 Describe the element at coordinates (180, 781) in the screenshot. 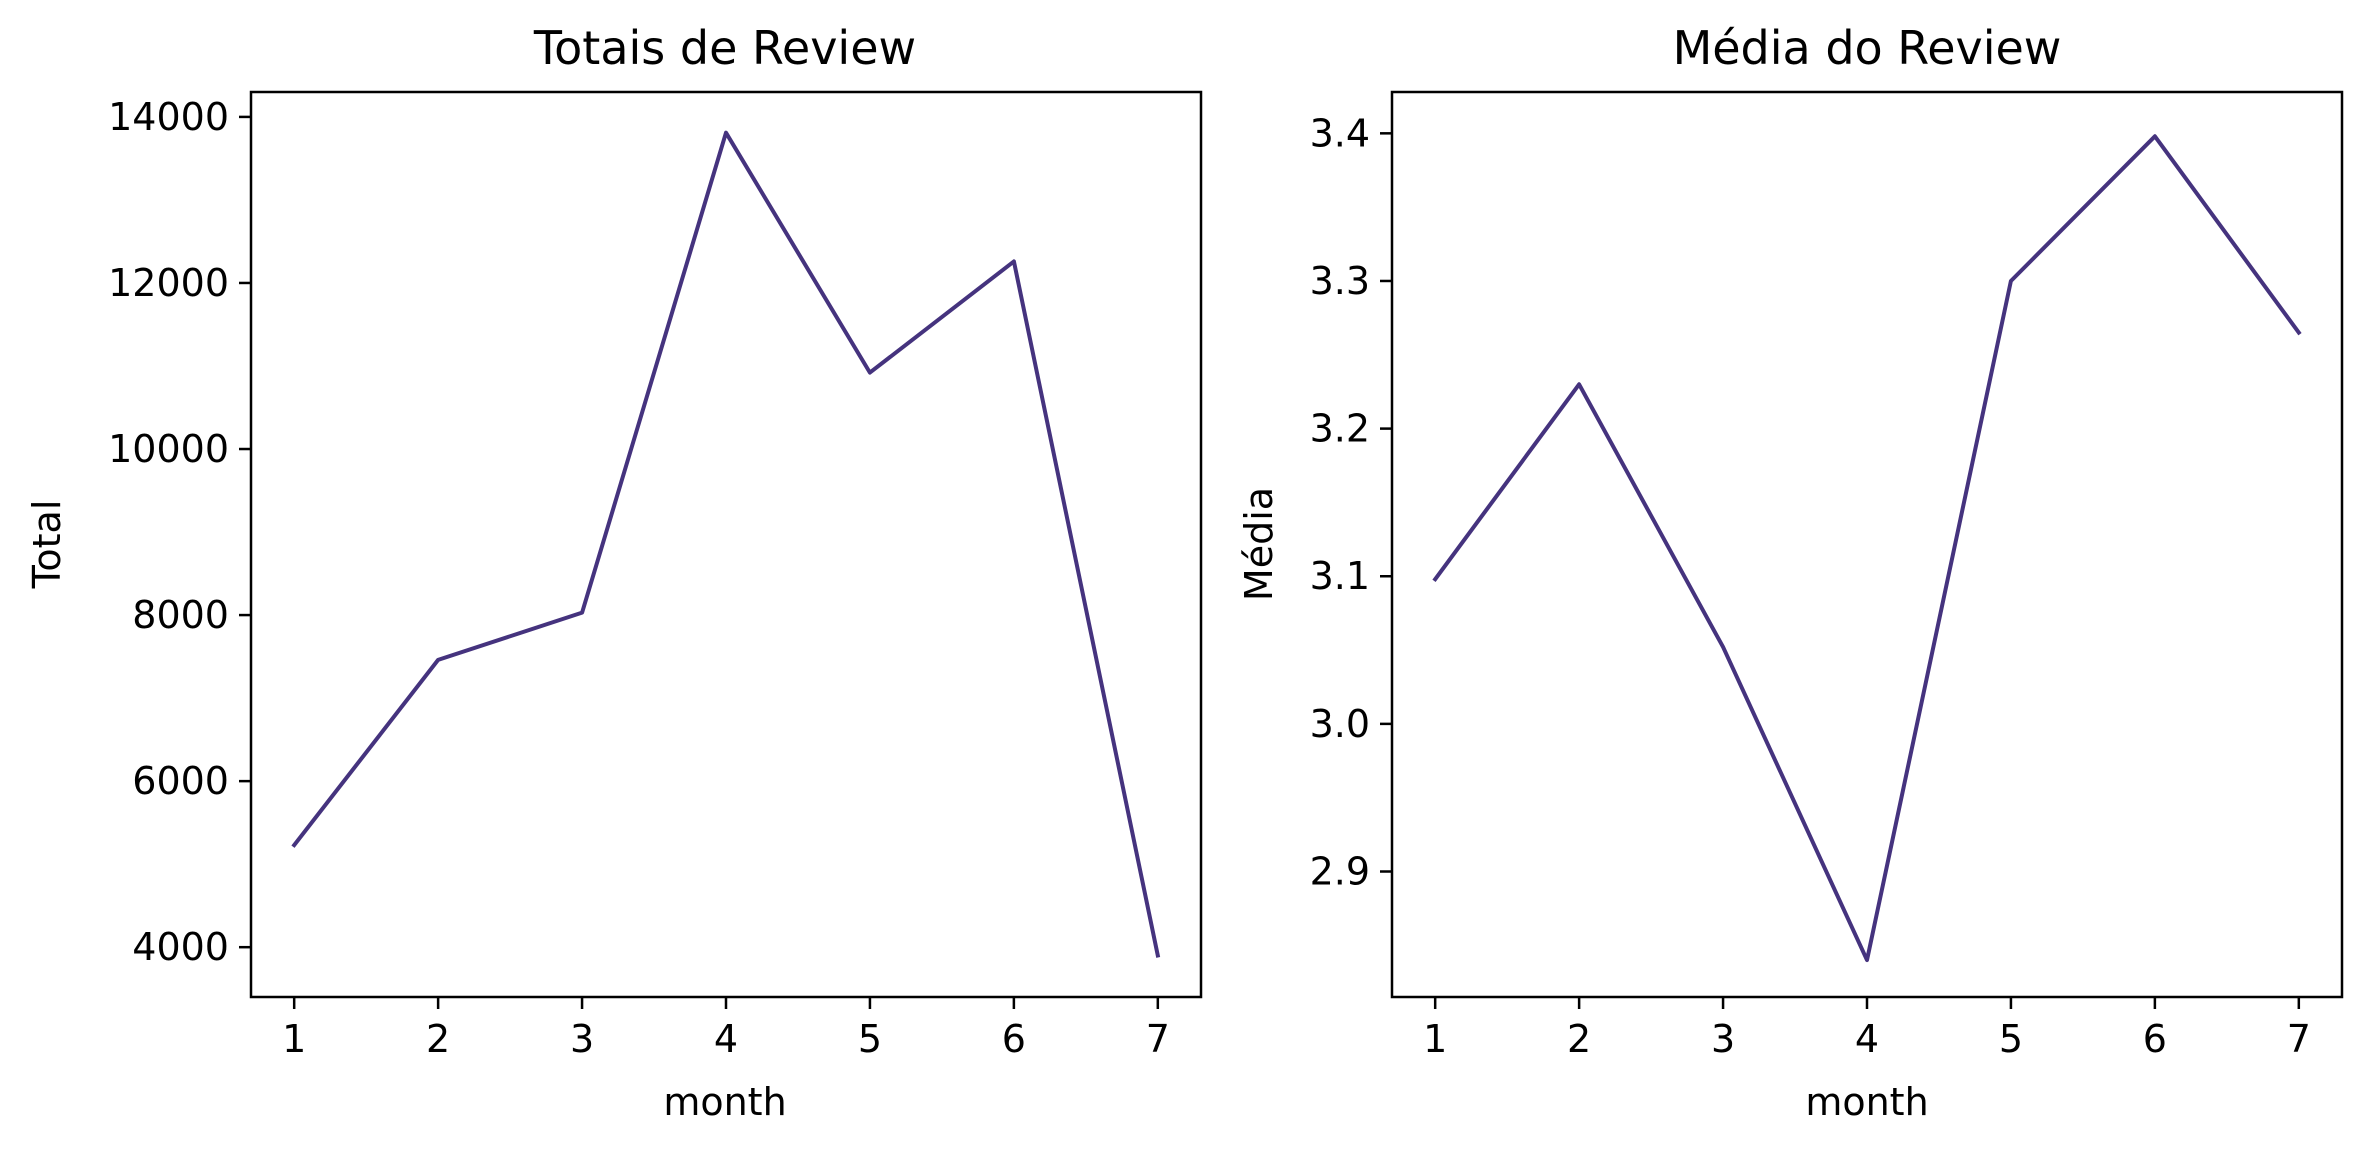

I see `y-tick-label: 6000` at that location.